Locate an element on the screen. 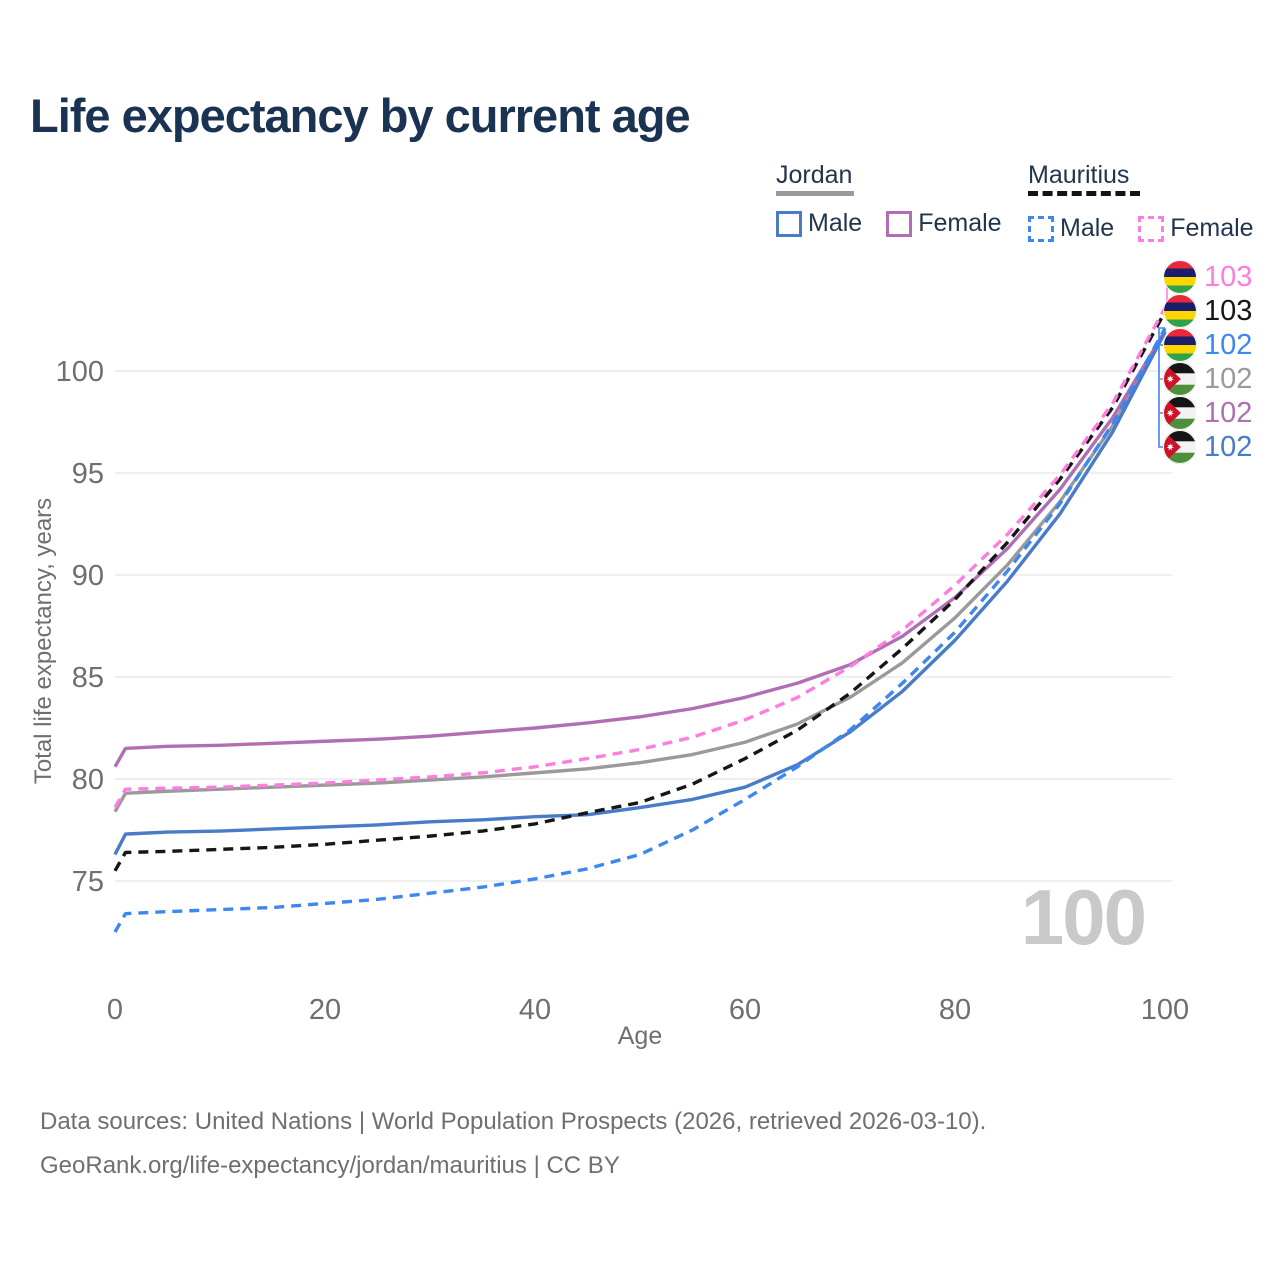 Image resolution: width=1280 pixels, height=1280 pixels. end-label-jordan-5: 102 is located at coordinates (1207, 447).